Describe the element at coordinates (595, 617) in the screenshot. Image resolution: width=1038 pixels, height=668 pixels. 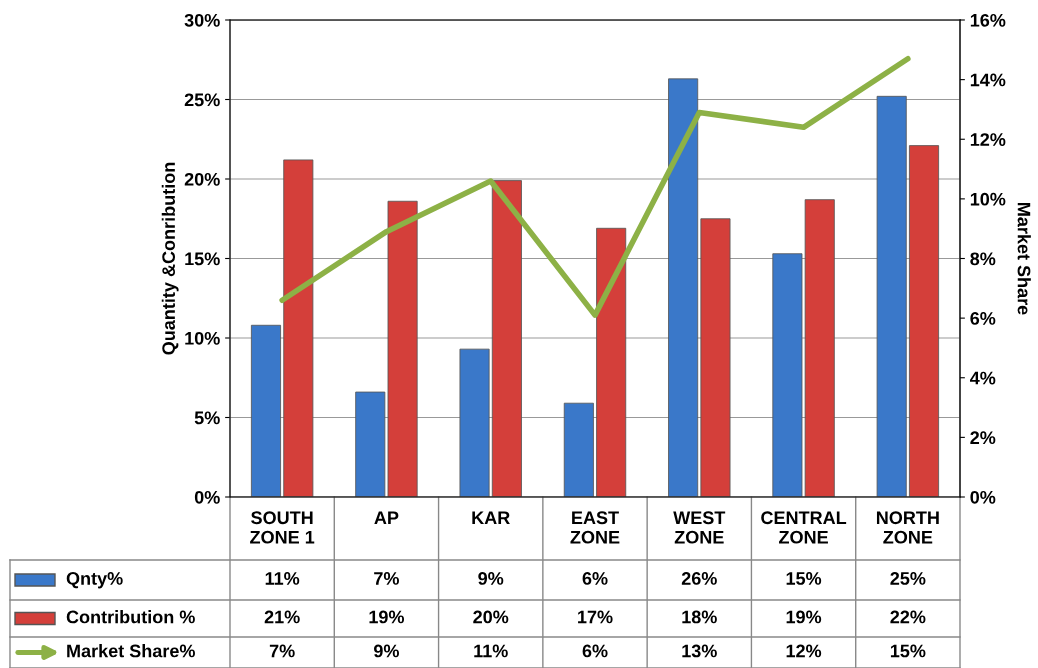
I see `data-label: 17%` at that location.